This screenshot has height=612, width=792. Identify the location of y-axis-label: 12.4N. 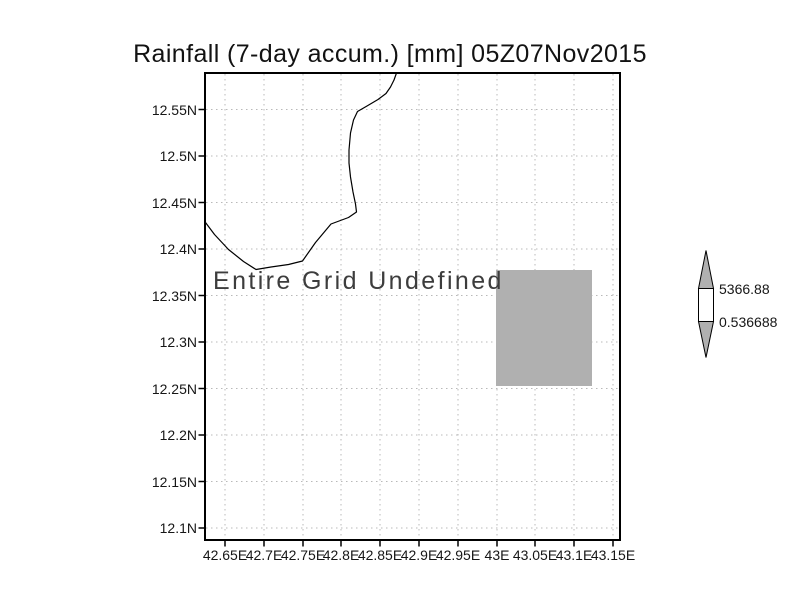
(178, 249).